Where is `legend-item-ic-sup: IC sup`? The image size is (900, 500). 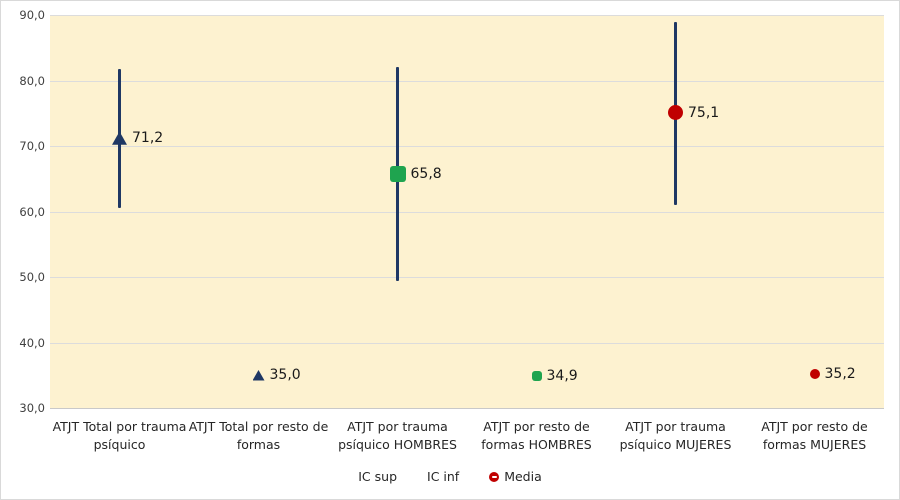
legend-item-ic-sup: IC sup is located at coordinates (377, 476).